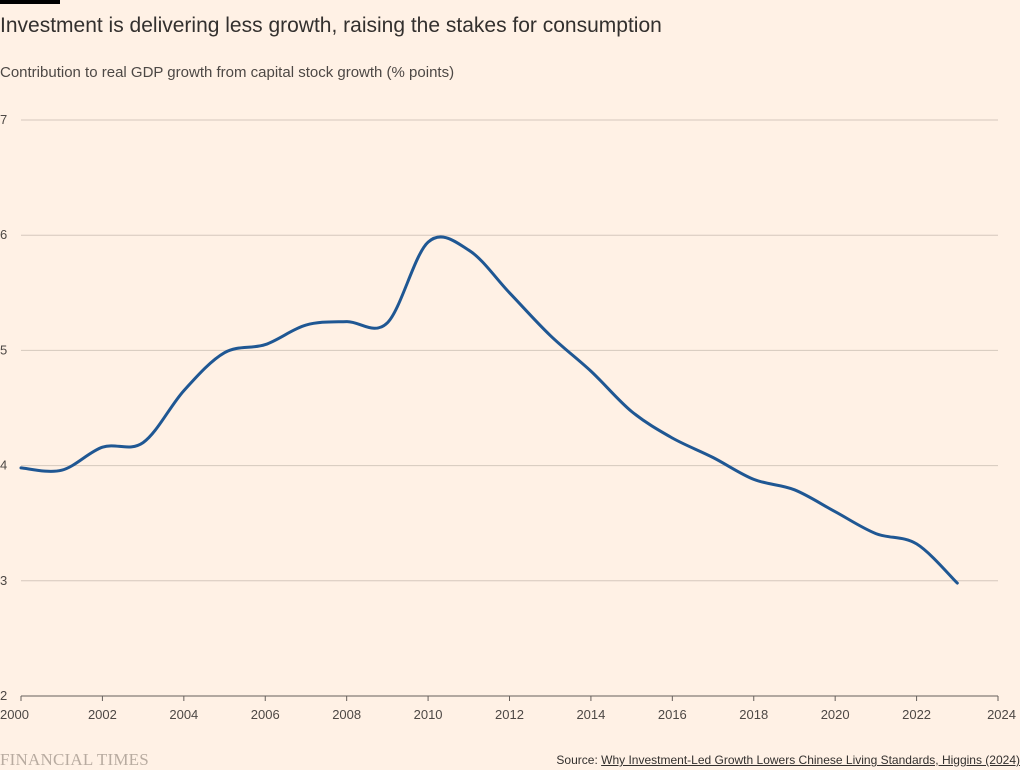  Describe the element at coordinates (590, 714) in the screenshot. I see `x-tick-label: 2014` at that location.